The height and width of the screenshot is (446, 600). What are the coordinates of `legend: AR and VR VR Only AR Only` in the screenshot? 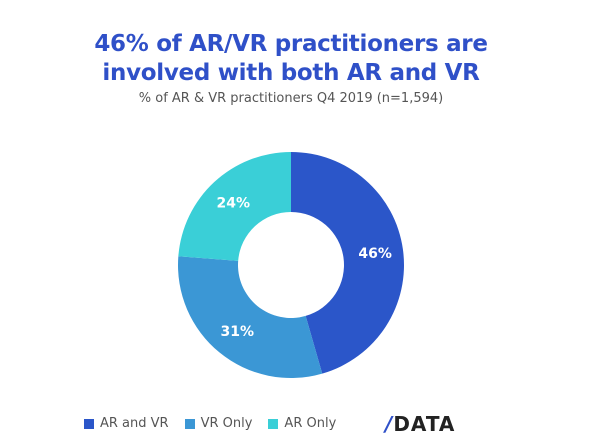 It's located at (218, 423).